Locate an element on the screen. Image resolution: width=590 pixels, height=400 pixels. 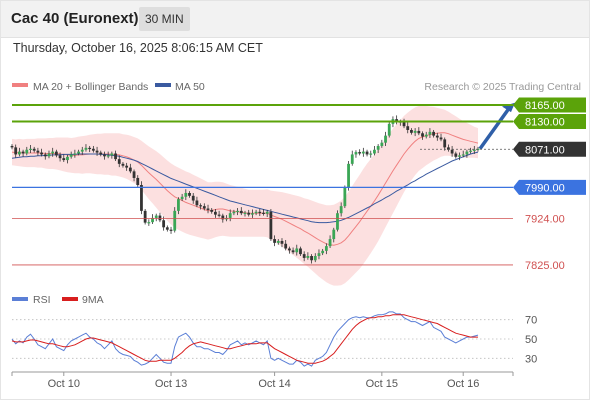
rsi-plot: 70 50 30 is located at coordinates (274, 339).